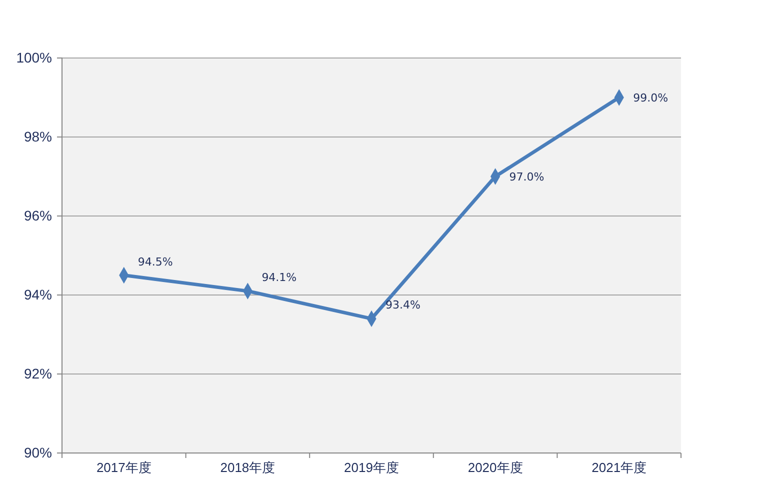 This screenshot has width=779, height=498. What do you see at coordinates (38, 294) in the screenshot?
I see `y-tick-label: 94%` at bounding box center [38, 294].